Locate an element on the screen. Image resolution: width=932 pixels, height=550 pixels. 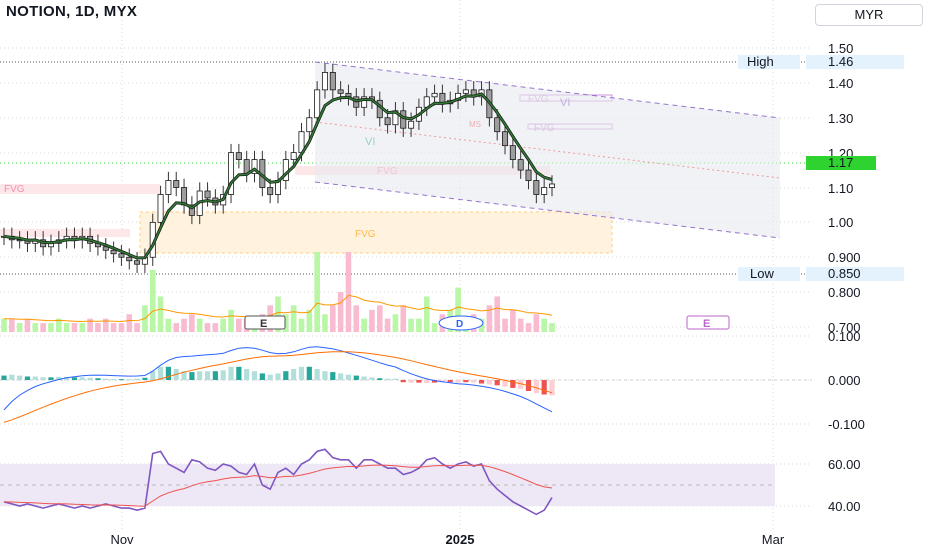
currency-selector: MYR is located at coordinates (869, 15).